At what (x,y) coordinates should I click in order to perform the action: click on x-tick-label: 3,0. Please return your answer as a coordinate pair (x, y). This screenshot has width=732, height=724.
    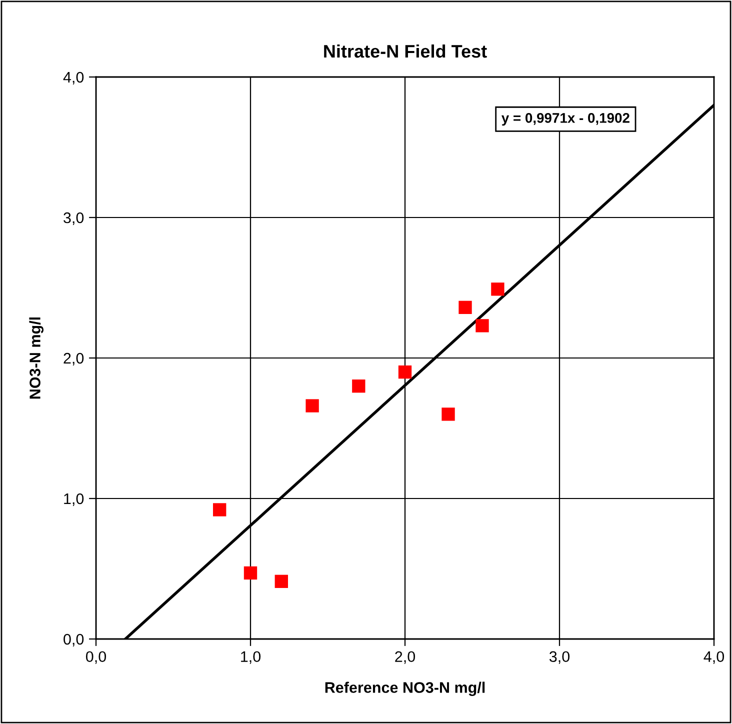
    Looking at the image, I should click on (559, 657).